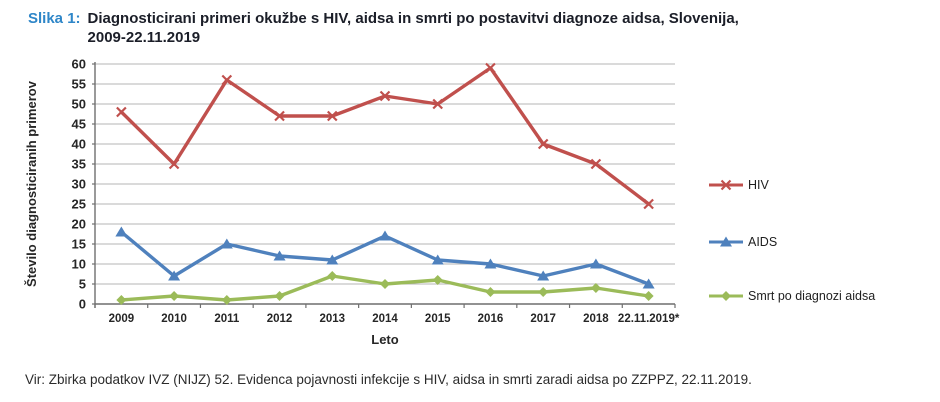 This screenshot has height=402, width=940. I want to click on y-tick-label: 50, so click(79, 104).